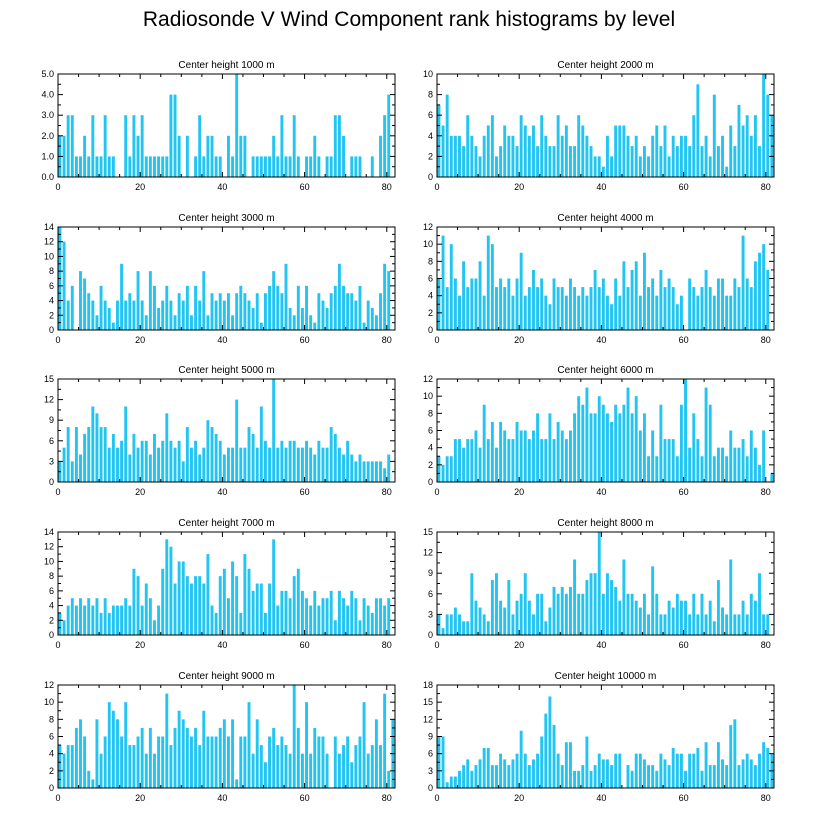 The height and width of the screenshot is (824, 818). I want to click on panel-7: Center height 7000 m 0 20 40 60 80 0 2 4 6 8 10 12 14, so click(220, 584).